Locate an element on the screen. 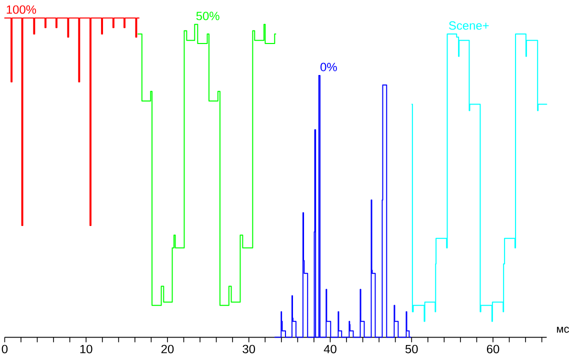 This screenshot has width=569, height=363. x-tick-label: 10 is located at coordinates (86, 349).